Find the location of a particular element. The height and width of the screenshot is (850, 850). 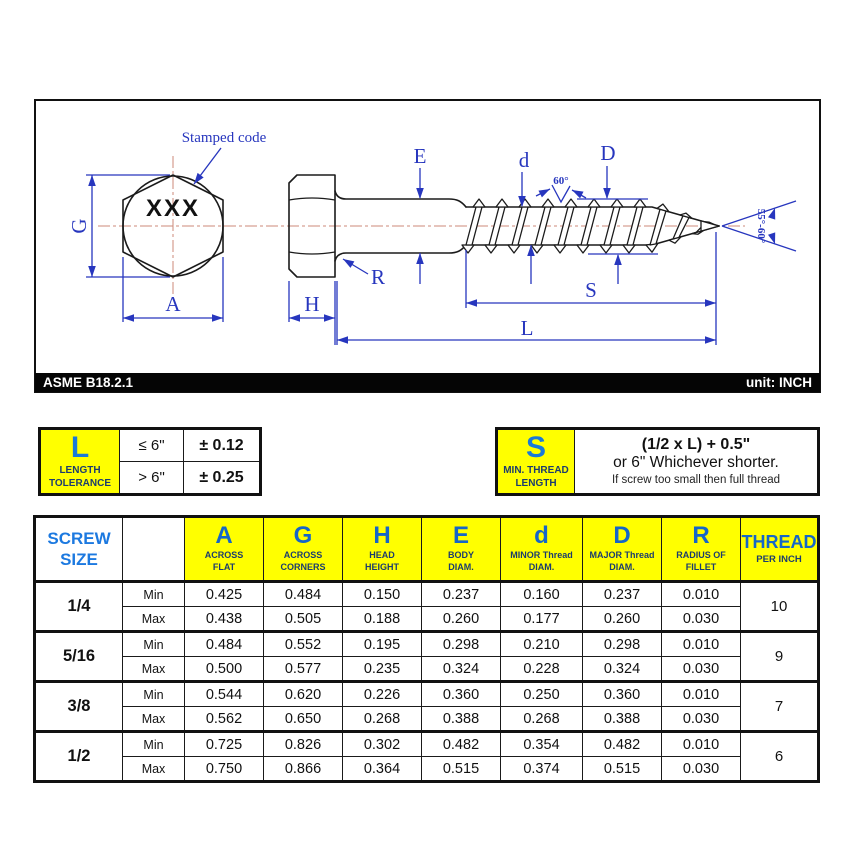

cell: 0.260 is located at coordinates (461, 619).